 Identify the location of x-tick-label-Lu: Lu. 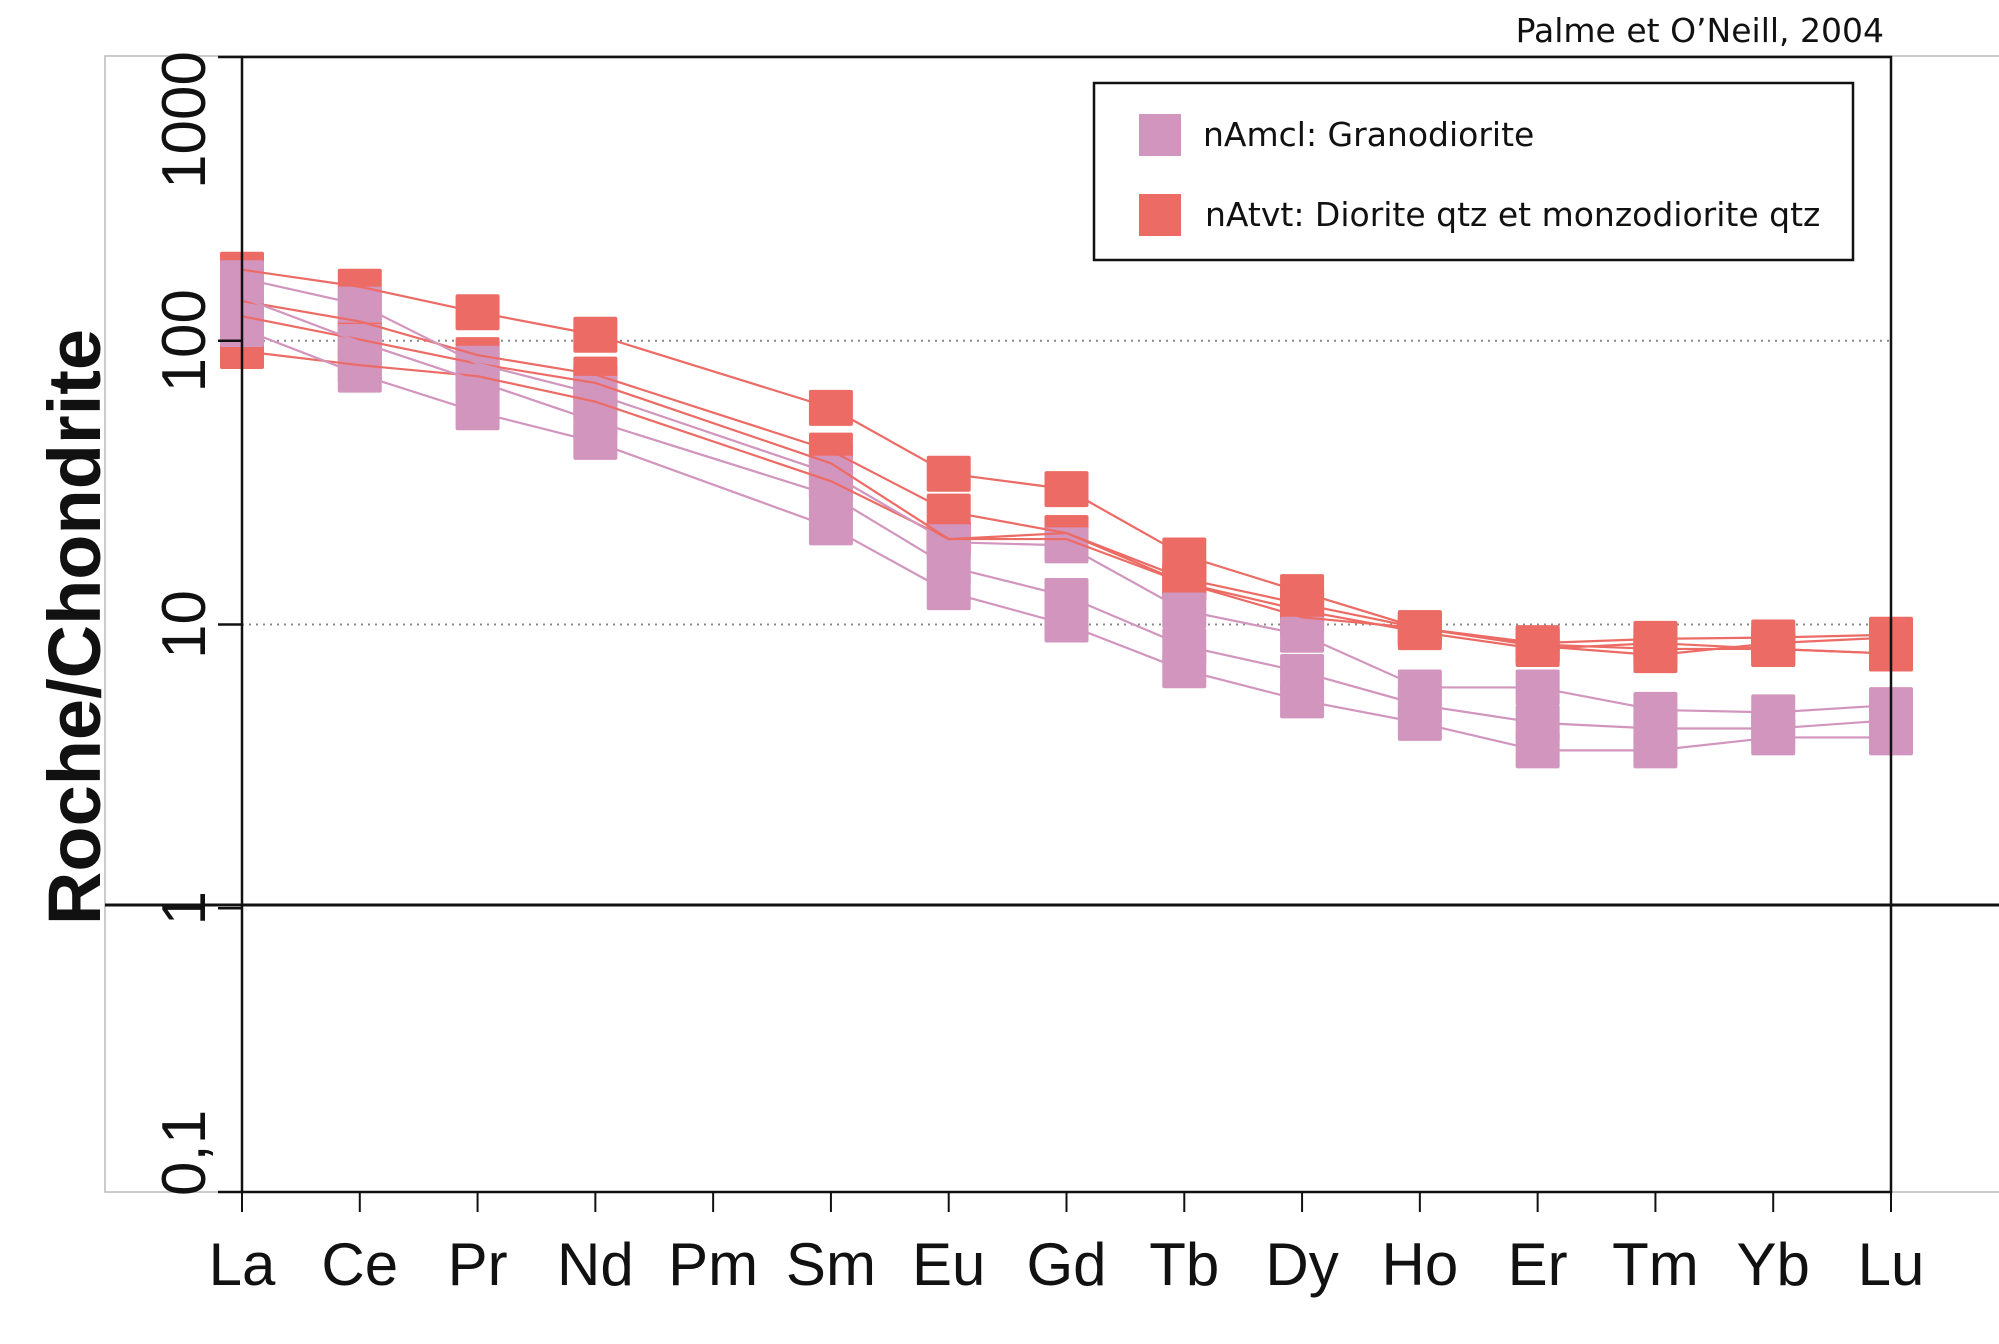
(1891, 1264).